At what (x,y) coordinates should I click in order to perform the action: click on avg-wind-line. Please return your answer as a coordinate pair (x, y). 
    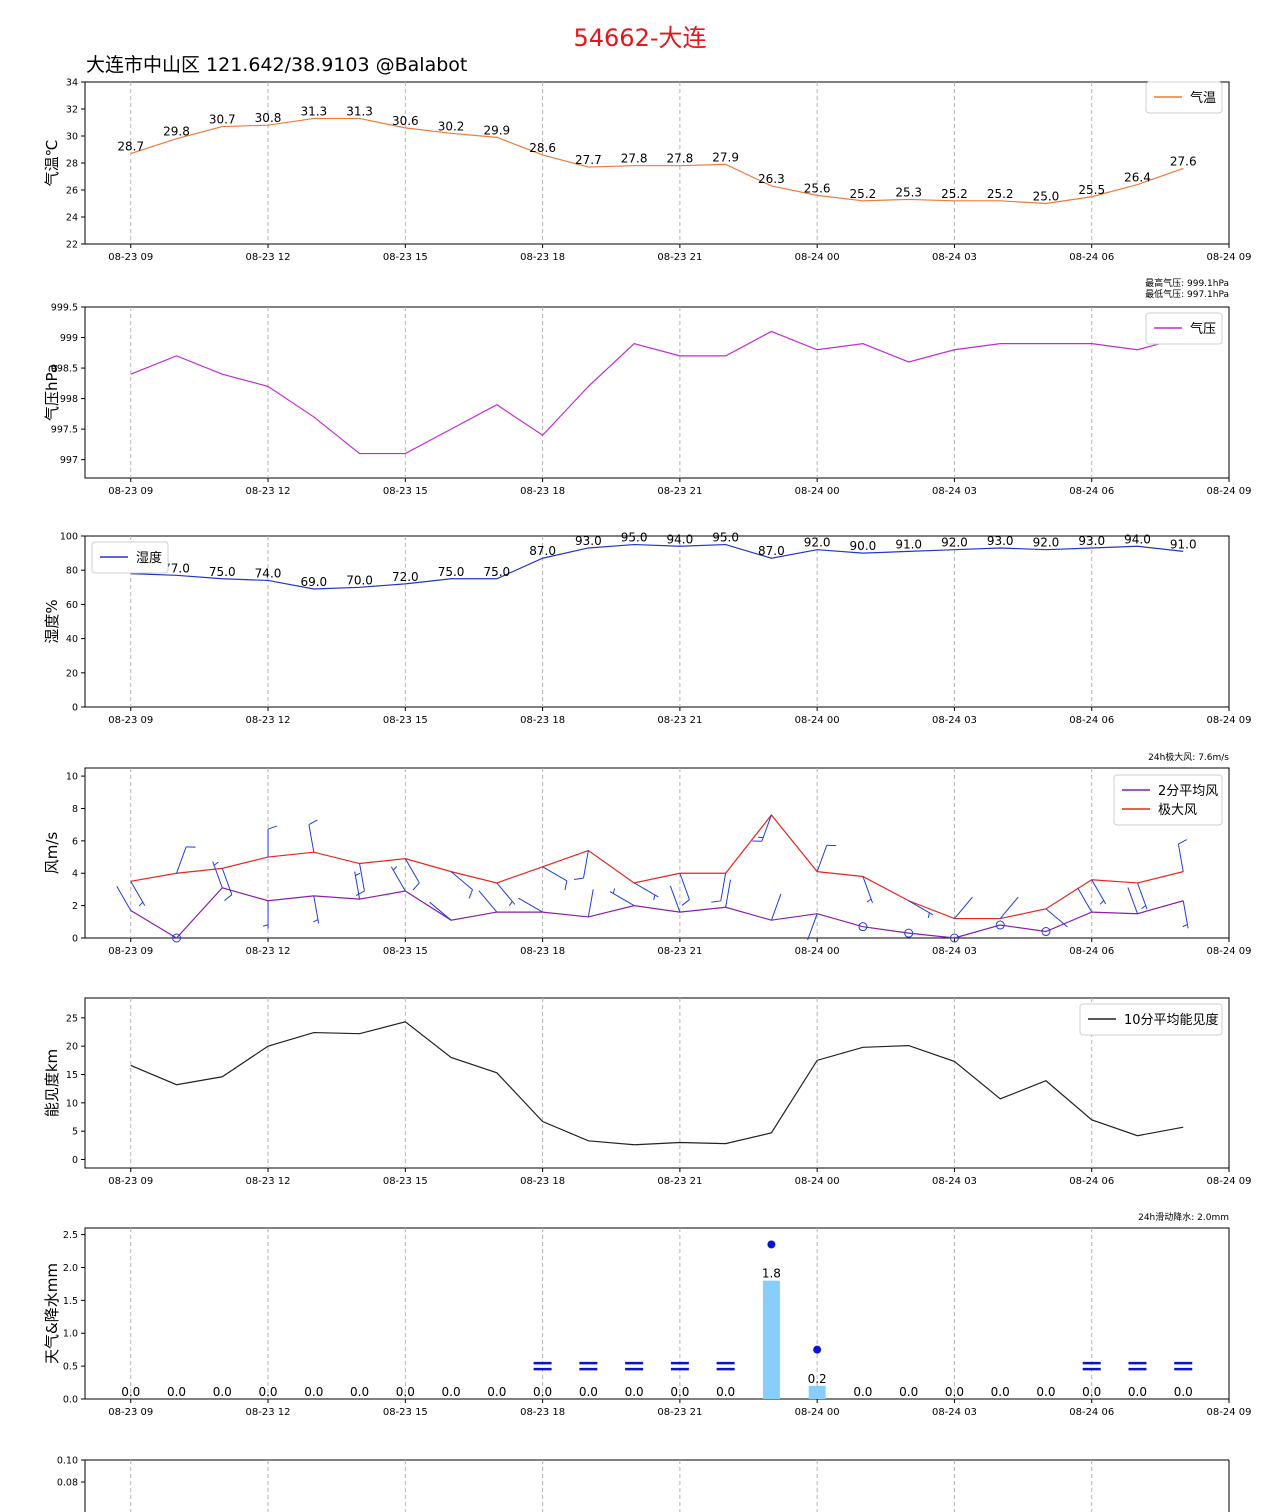
    Looking at the image, I should click on (657, 913).